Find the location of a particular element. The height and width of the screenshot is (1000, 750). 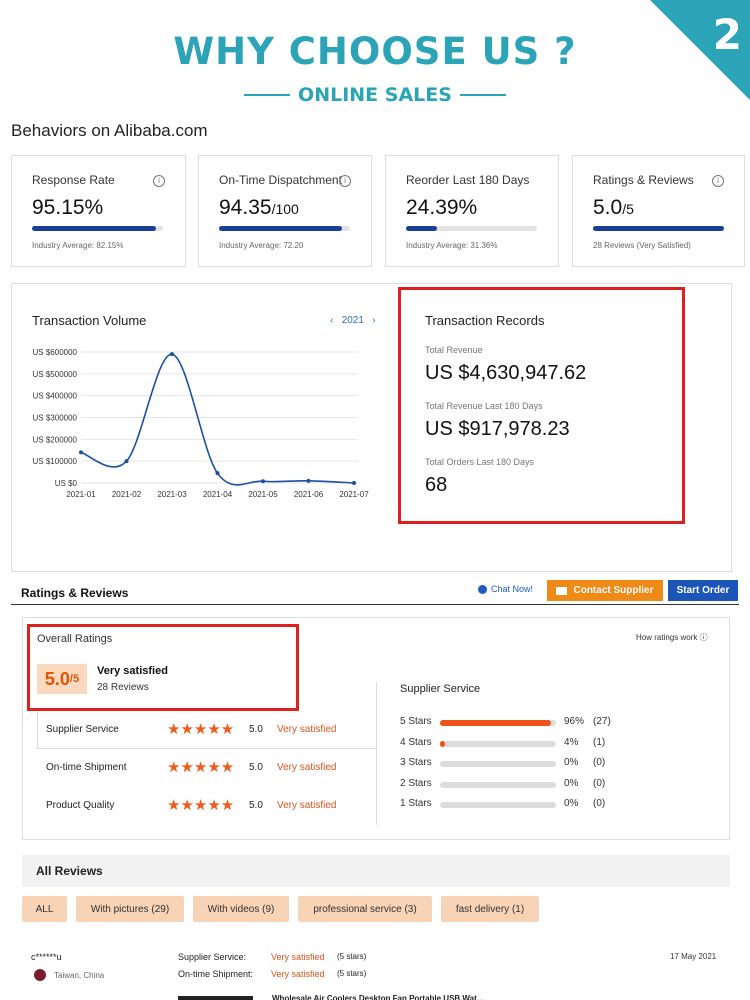

chevron-left-icon: ‹ is located at coordinates (331, 320).